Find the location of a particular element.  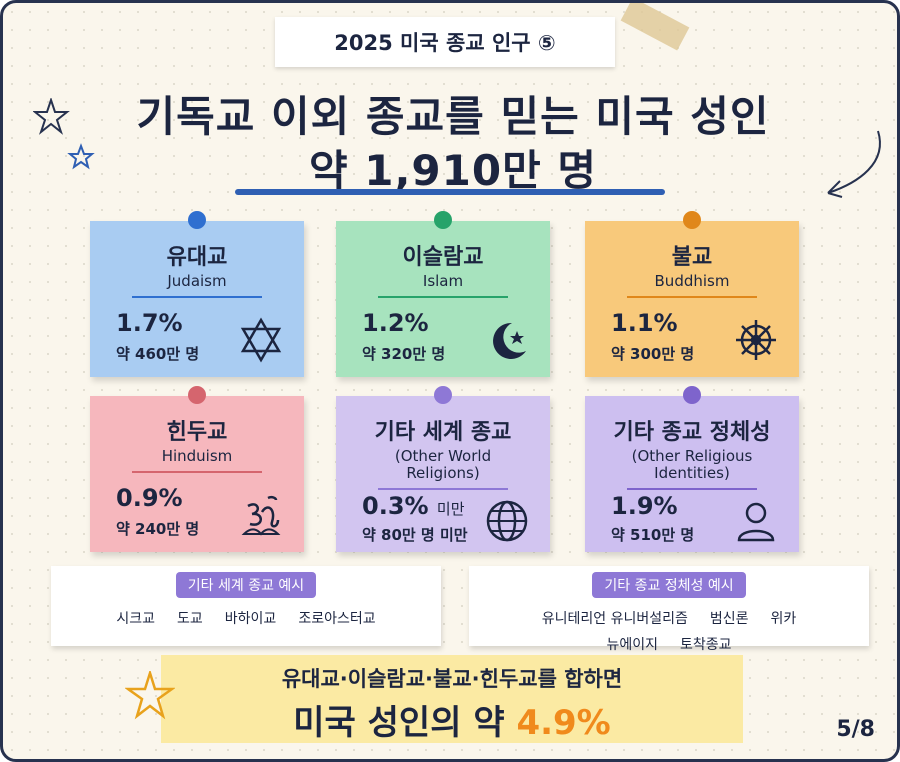

note-items: 시크교 도교 바하이교 조로아스터교 is located at coordinates (246, 618).